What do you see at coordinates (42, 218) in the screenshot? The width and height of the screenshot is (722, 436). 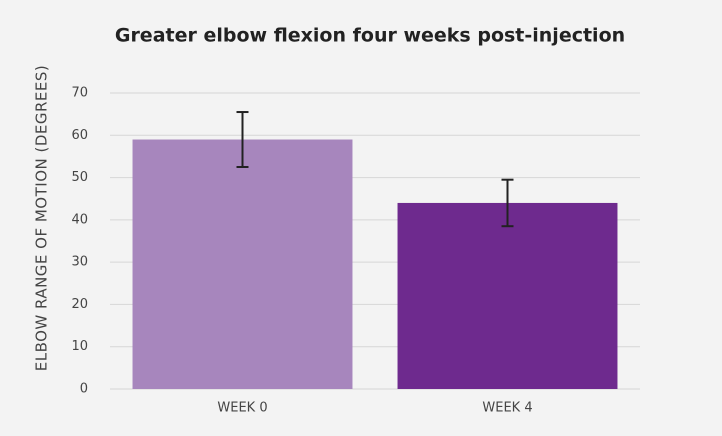 I see `y-axis-label: ELBOW RANGE OF MOTION (DEGREES)` at bounding box center [42, 218].